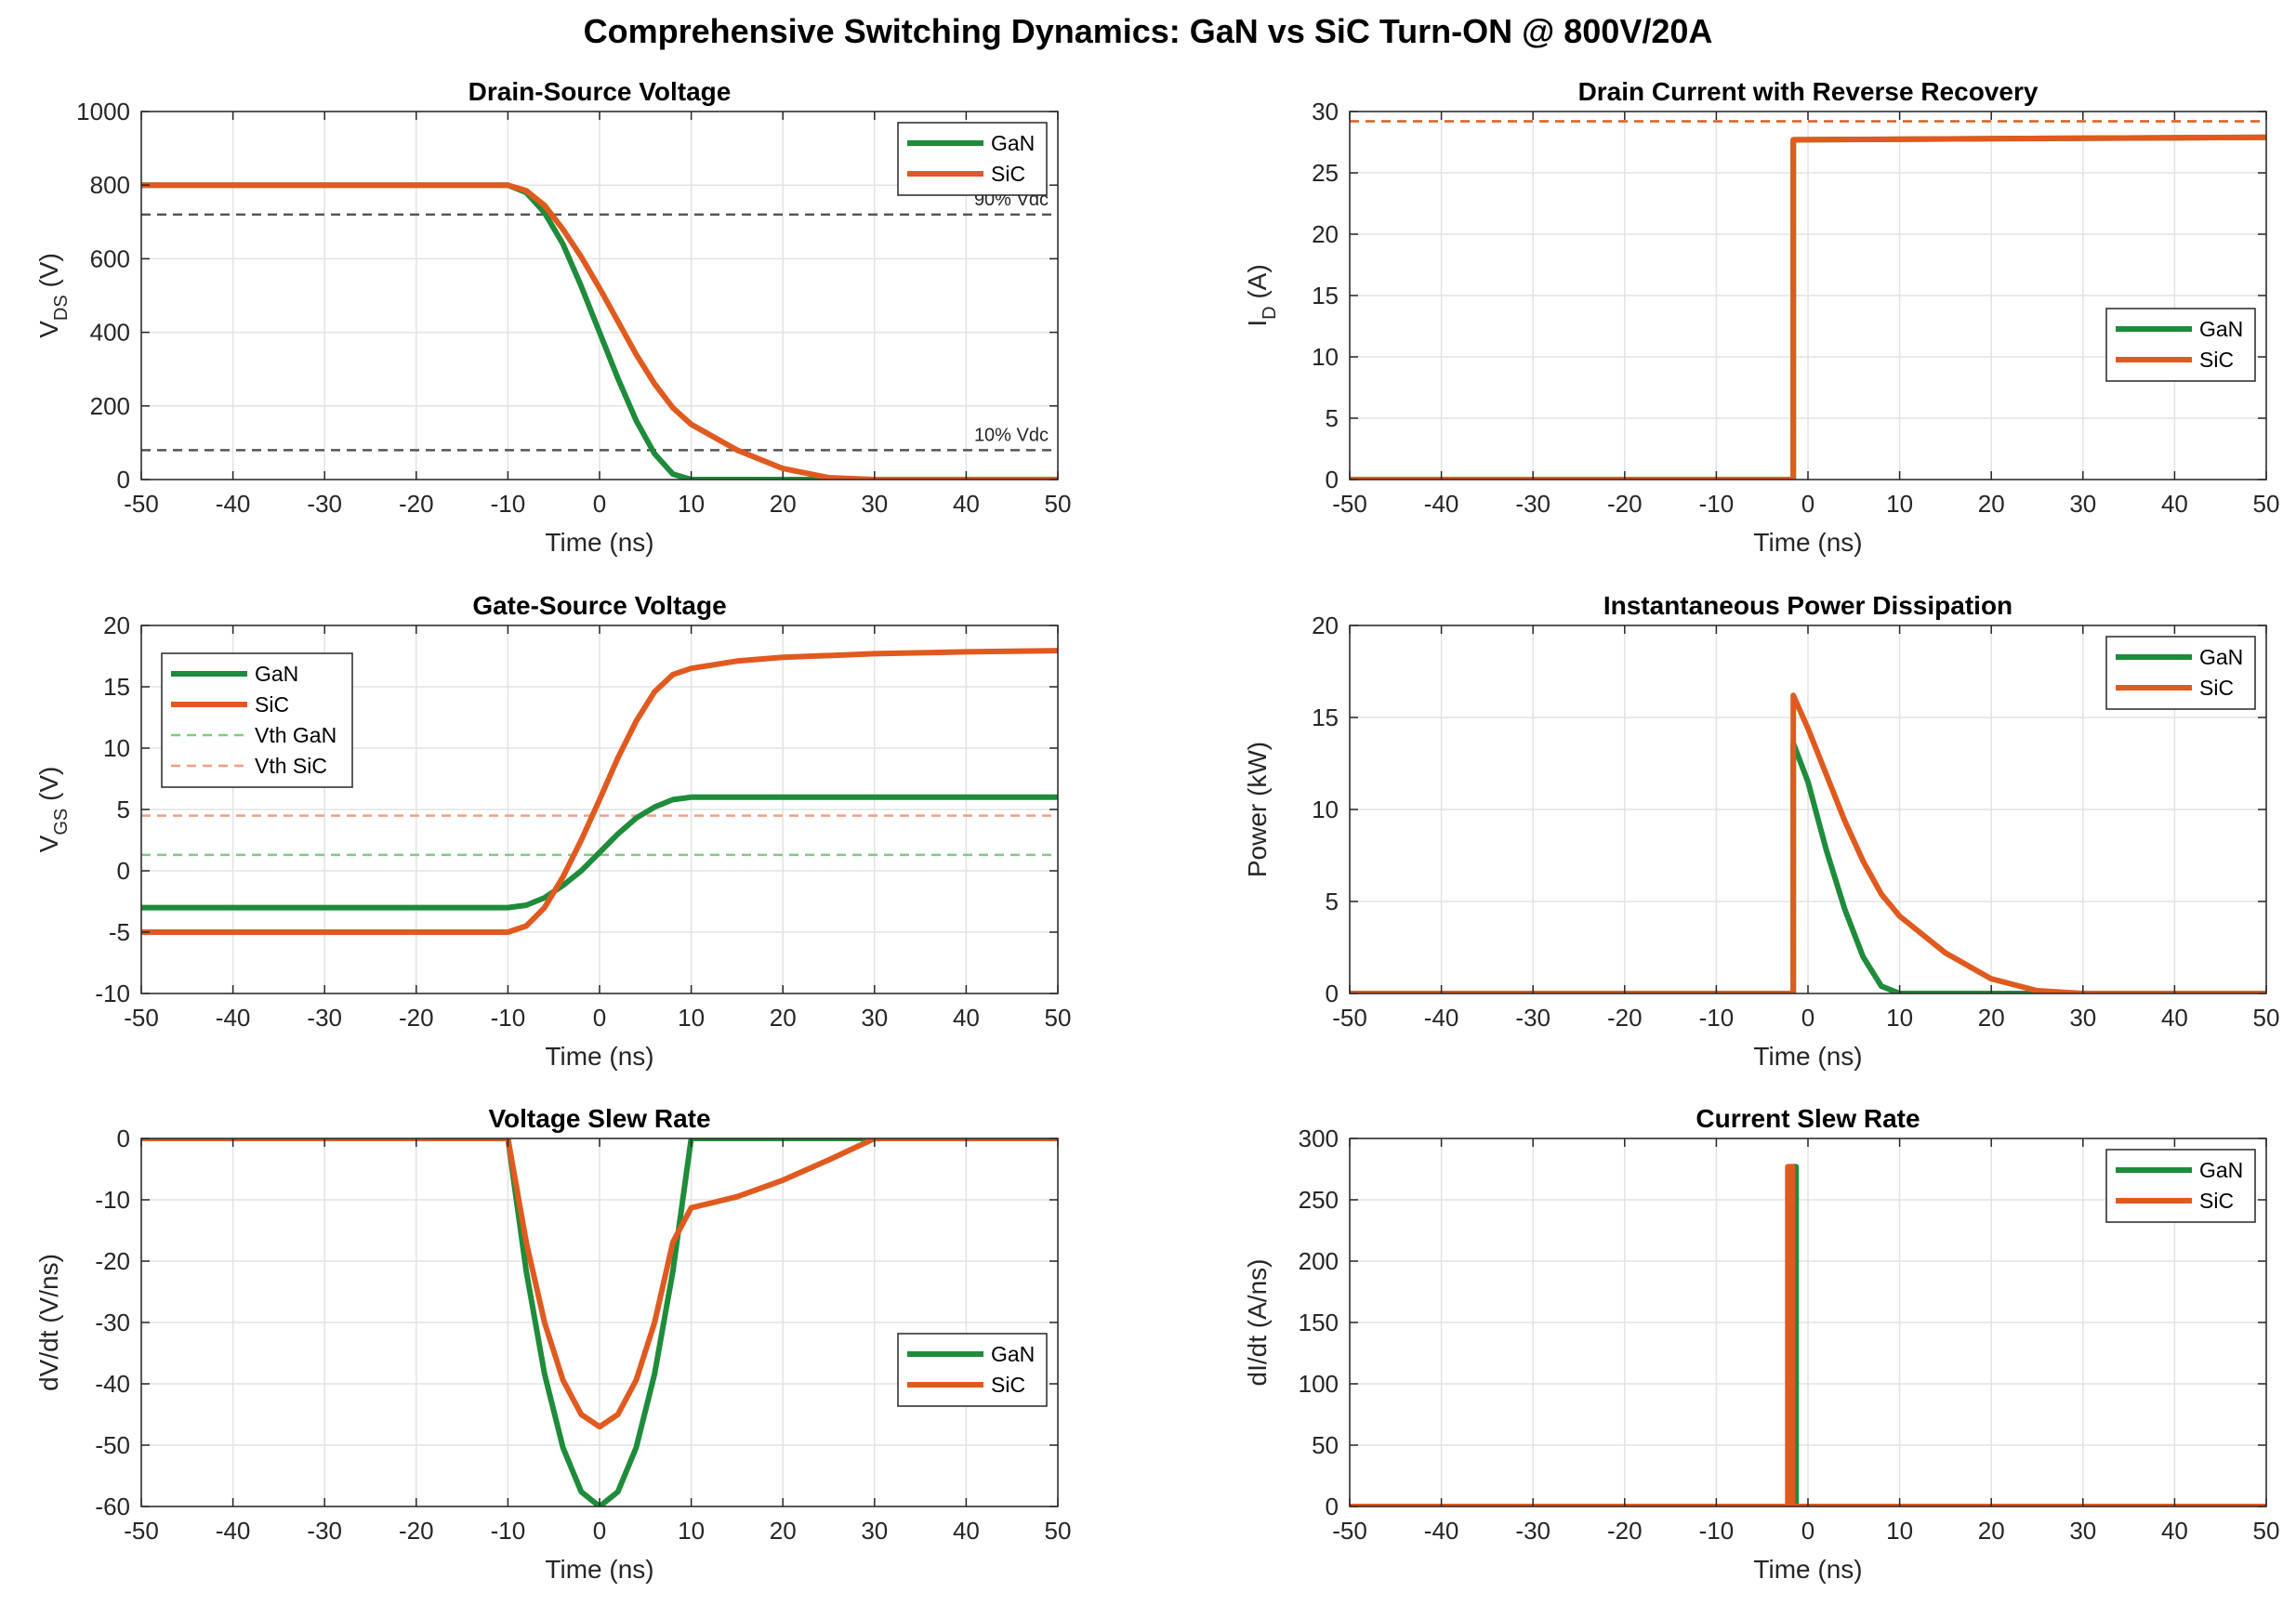 The width and height of the screenshot is (2296, 1605). What do you see at coordinates (600, 92) in the screenshot?
I see `subplot-title: Drain-Source Voltage` at bounding box center [600, 92].